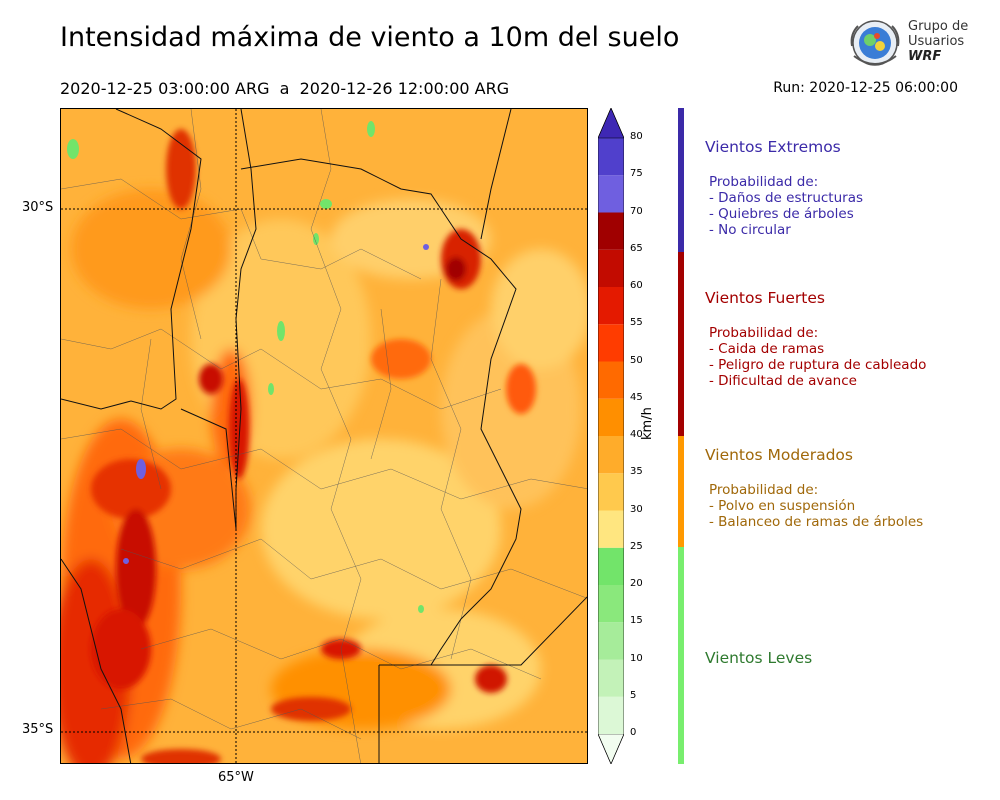 This screenshot has height=800, width=1000. Describe the element at coordinates (636, 323) in the screenshot. I see `colorbar-tick-label: 55` at that location.